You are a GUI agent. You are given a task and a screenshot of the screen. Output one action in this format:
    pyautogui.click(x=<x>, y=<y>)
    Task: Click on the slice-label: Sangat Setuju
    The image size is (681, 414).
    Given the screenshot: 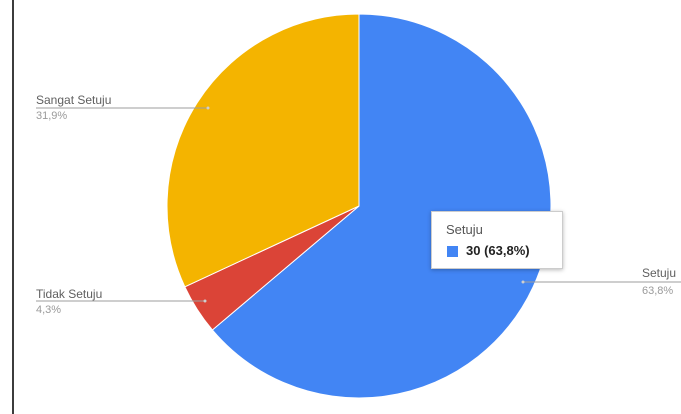 What is the action you would take?
    pyautogui.click(x=73, y=100)
    